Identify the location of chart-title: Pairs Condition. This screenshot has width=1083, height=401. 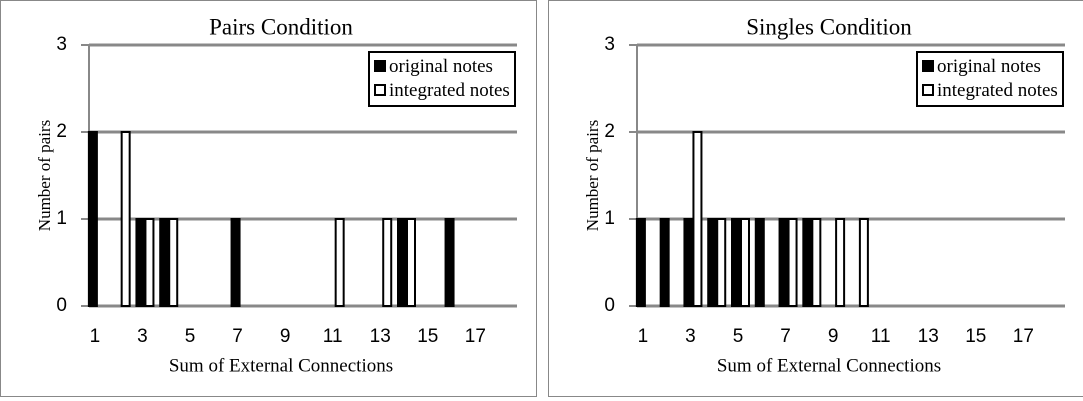
(281, 26).